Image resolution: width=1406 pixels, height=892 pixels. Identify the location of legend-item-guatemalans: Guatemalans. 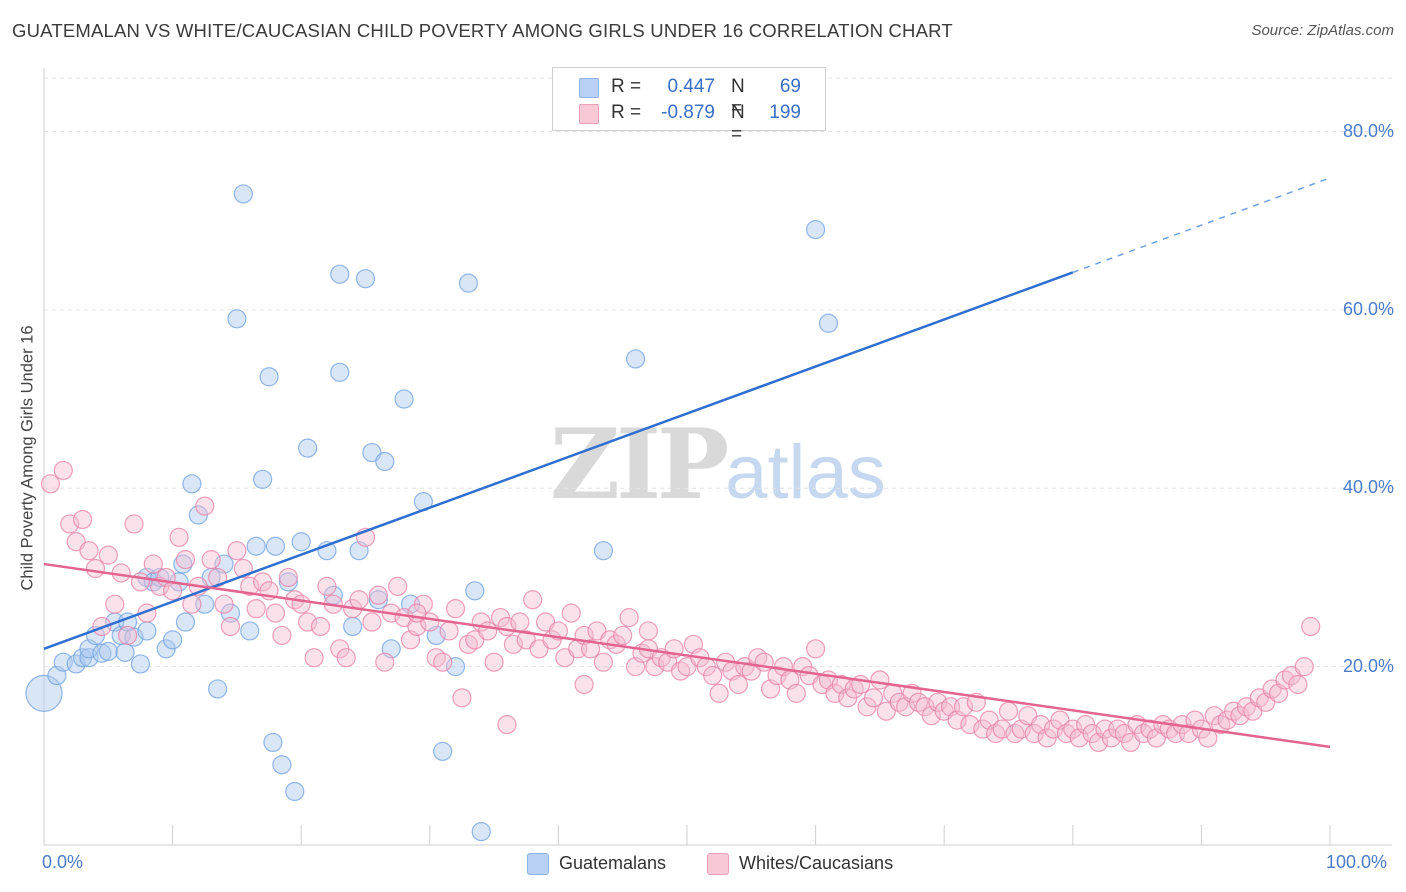
(596, 865).